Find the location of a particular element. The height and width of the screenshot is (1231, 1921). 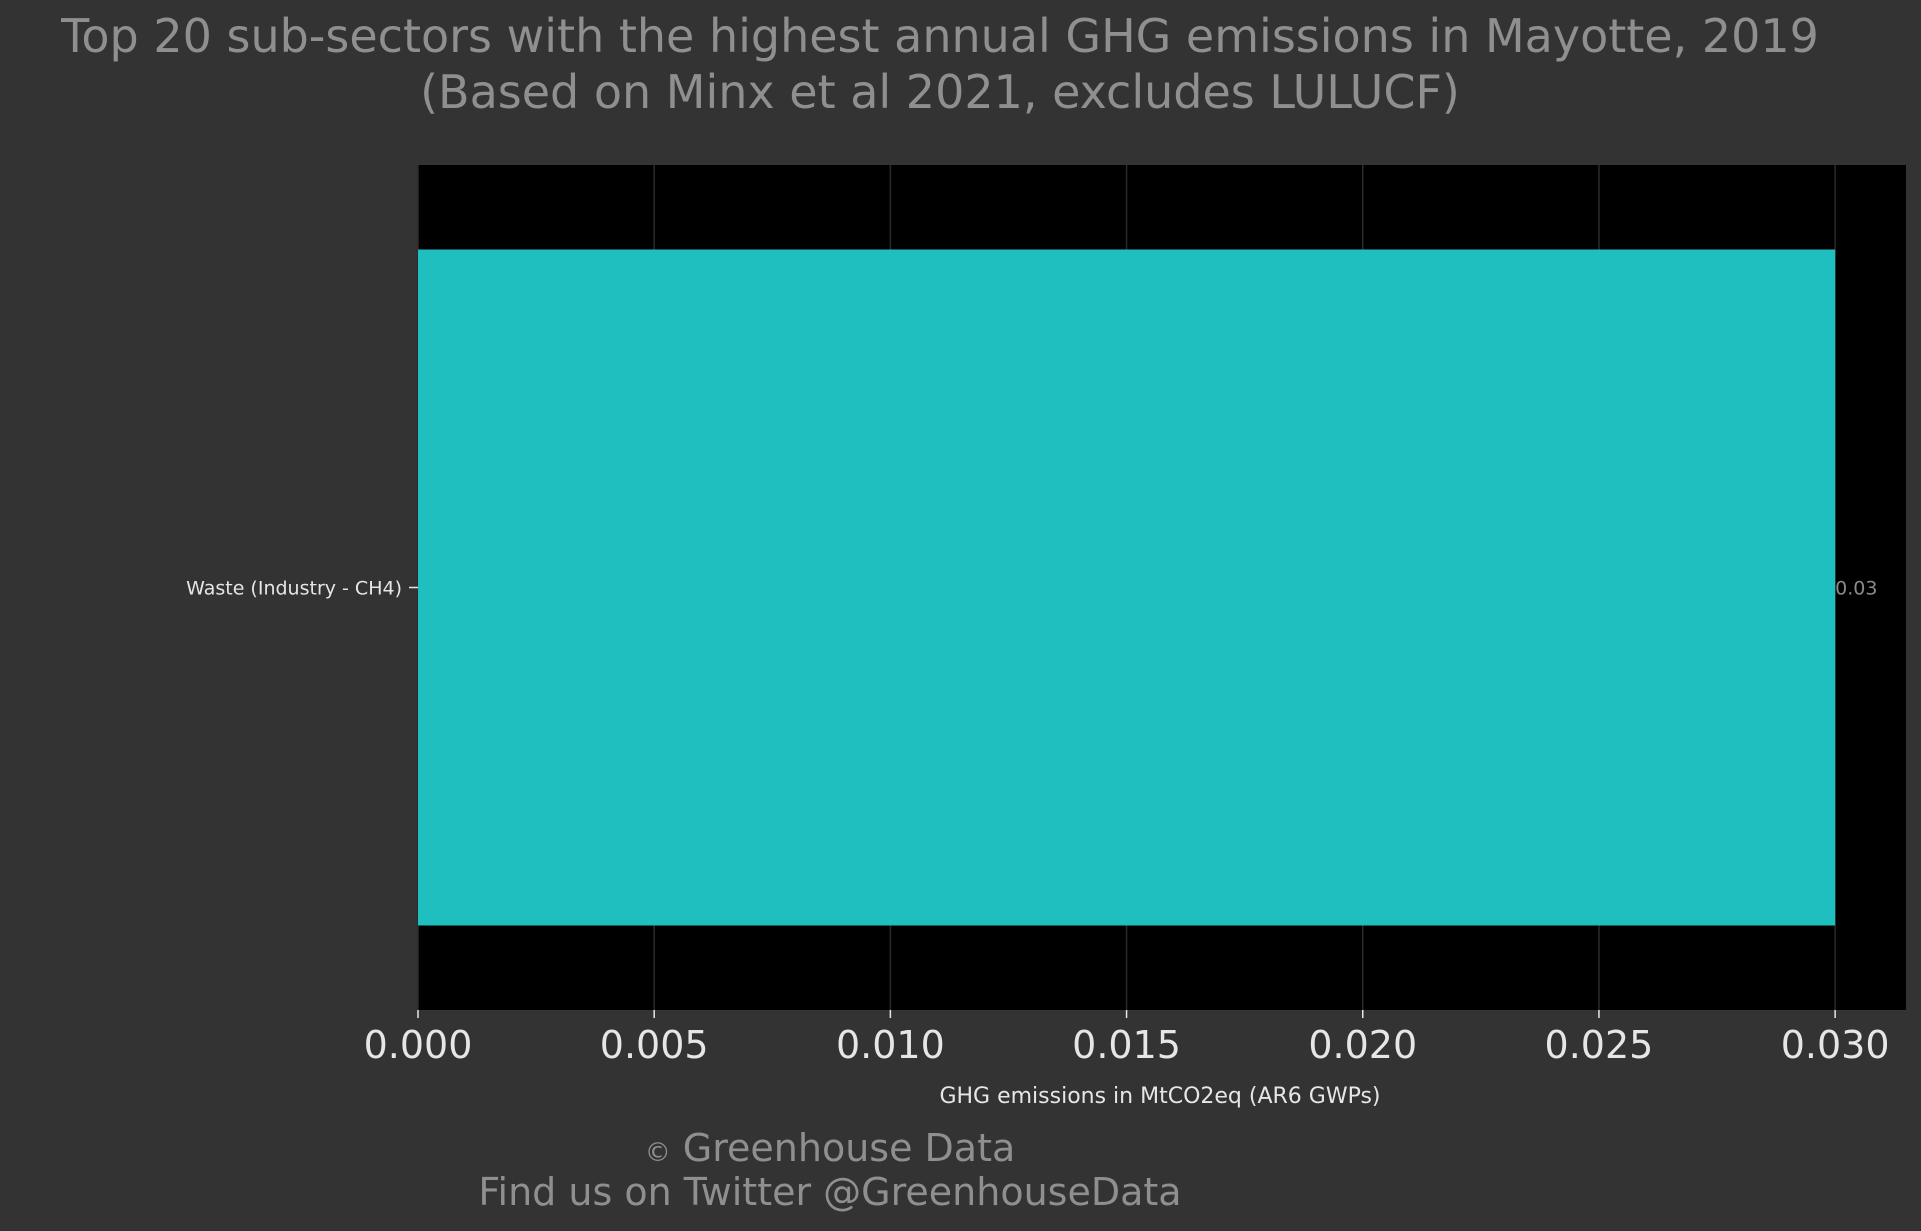

x-tick-label: 0.030 is located at coordinates (1835, 1045).